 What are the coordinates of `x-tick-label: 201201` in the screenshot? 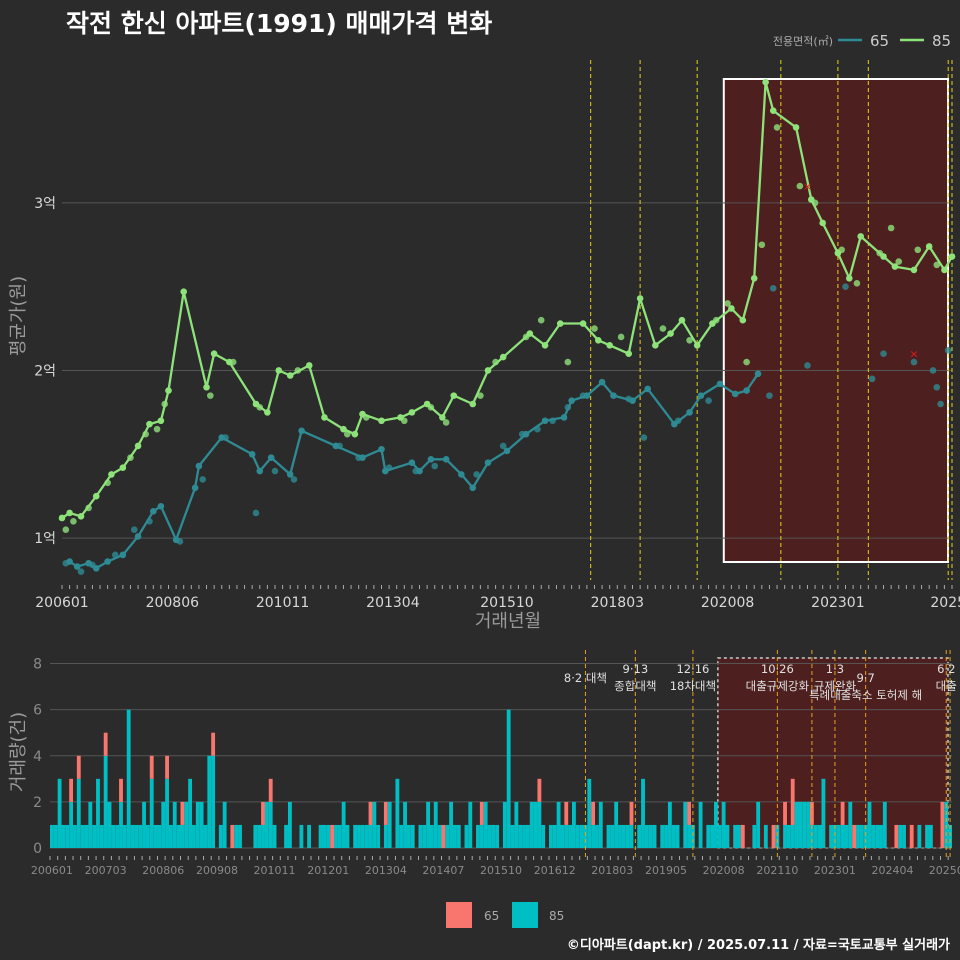 It's located at (328, 870).